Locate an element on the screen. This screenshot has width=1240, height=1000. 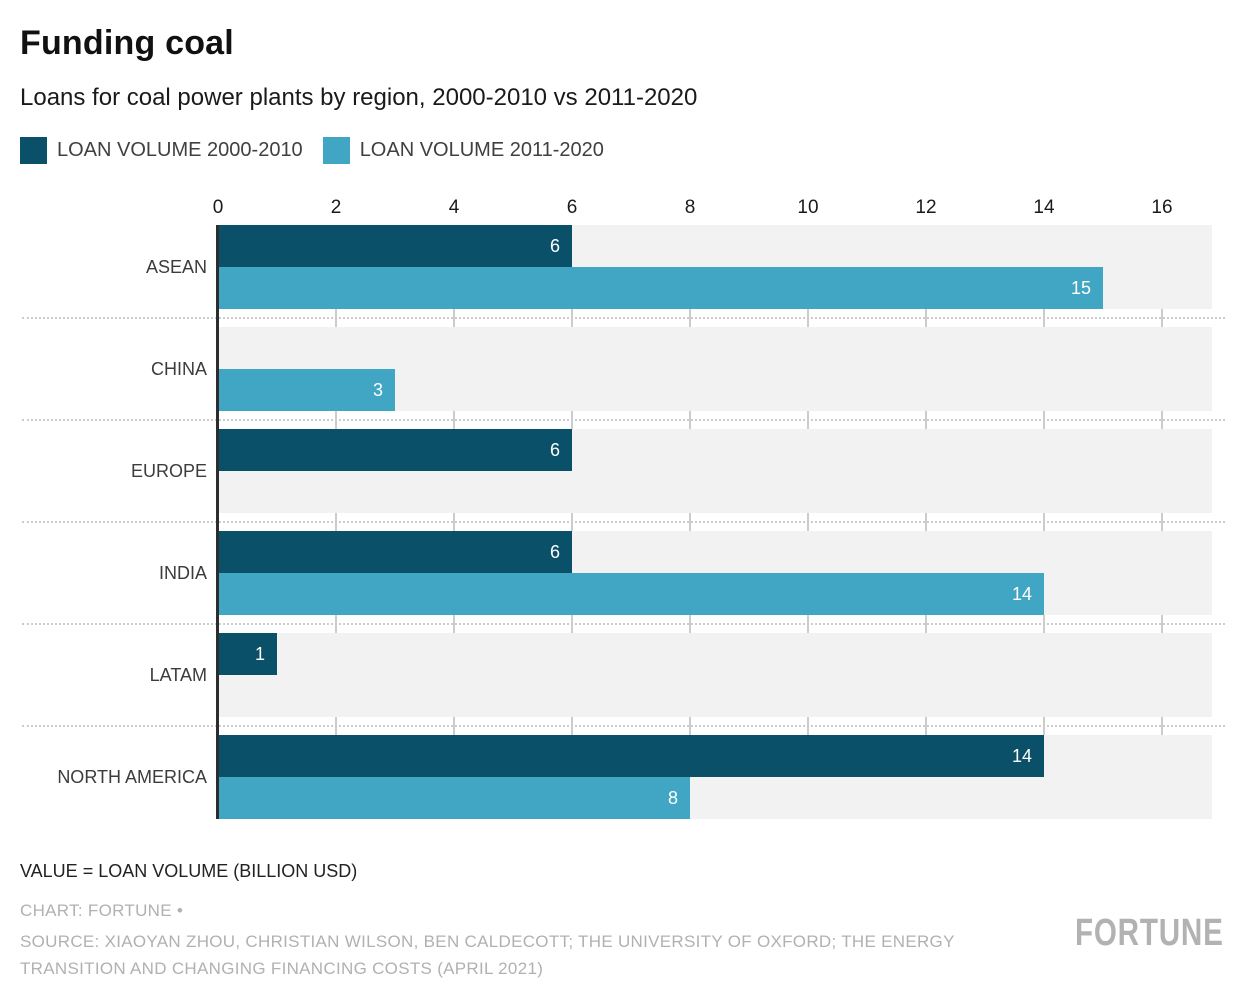
x-axis-tick-label: 16 is located at coordinates (1162, 207).